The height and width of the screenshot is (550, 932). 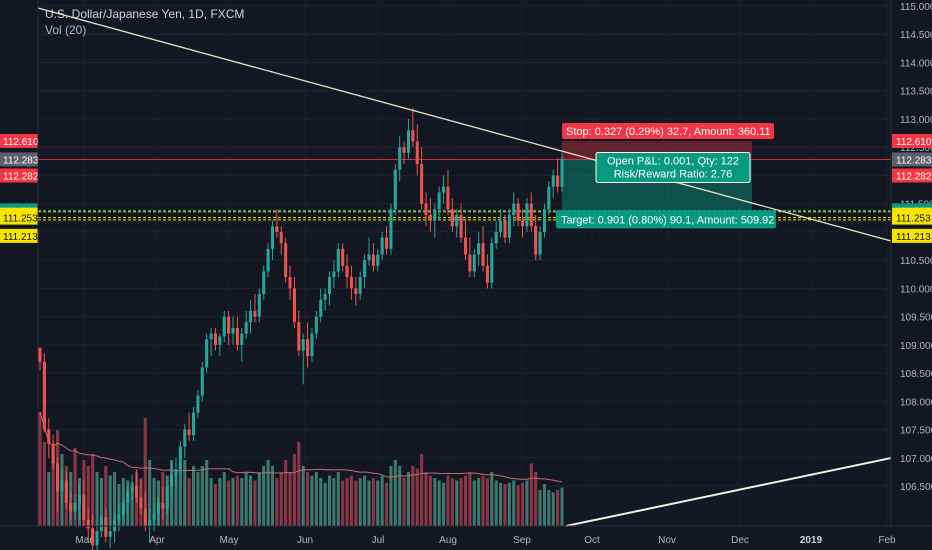 I want to click on ascending-trendline, so click(x=728, y=492).